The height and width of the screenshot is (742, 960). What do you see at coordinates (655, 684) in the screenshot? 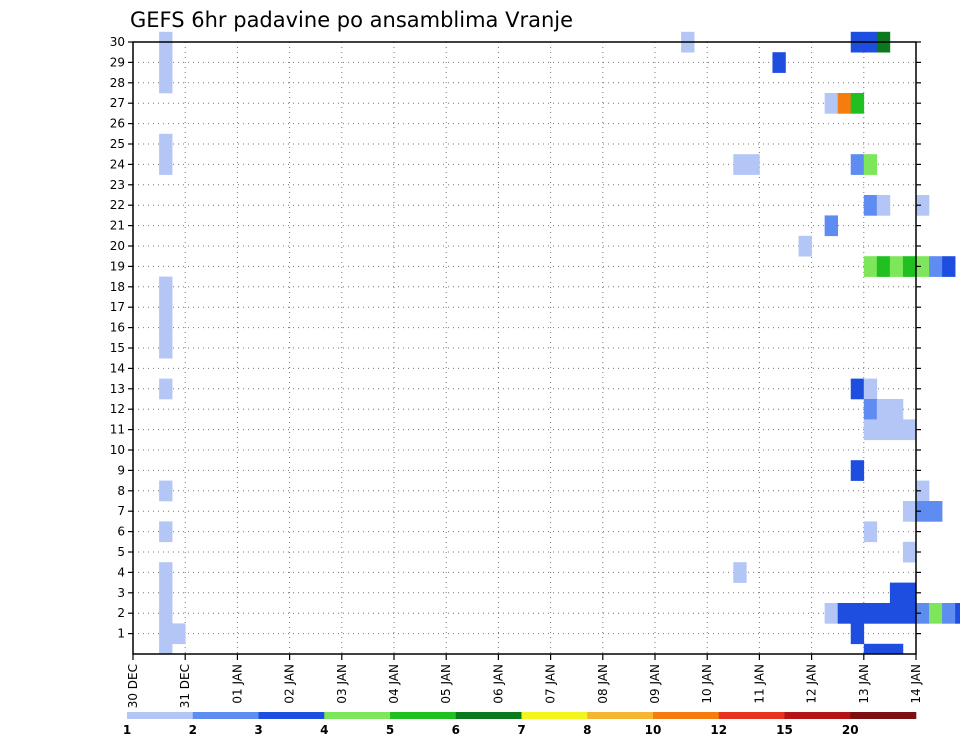
I see `x-tick-label: 09 JAN` at bounding box center [655, 684].